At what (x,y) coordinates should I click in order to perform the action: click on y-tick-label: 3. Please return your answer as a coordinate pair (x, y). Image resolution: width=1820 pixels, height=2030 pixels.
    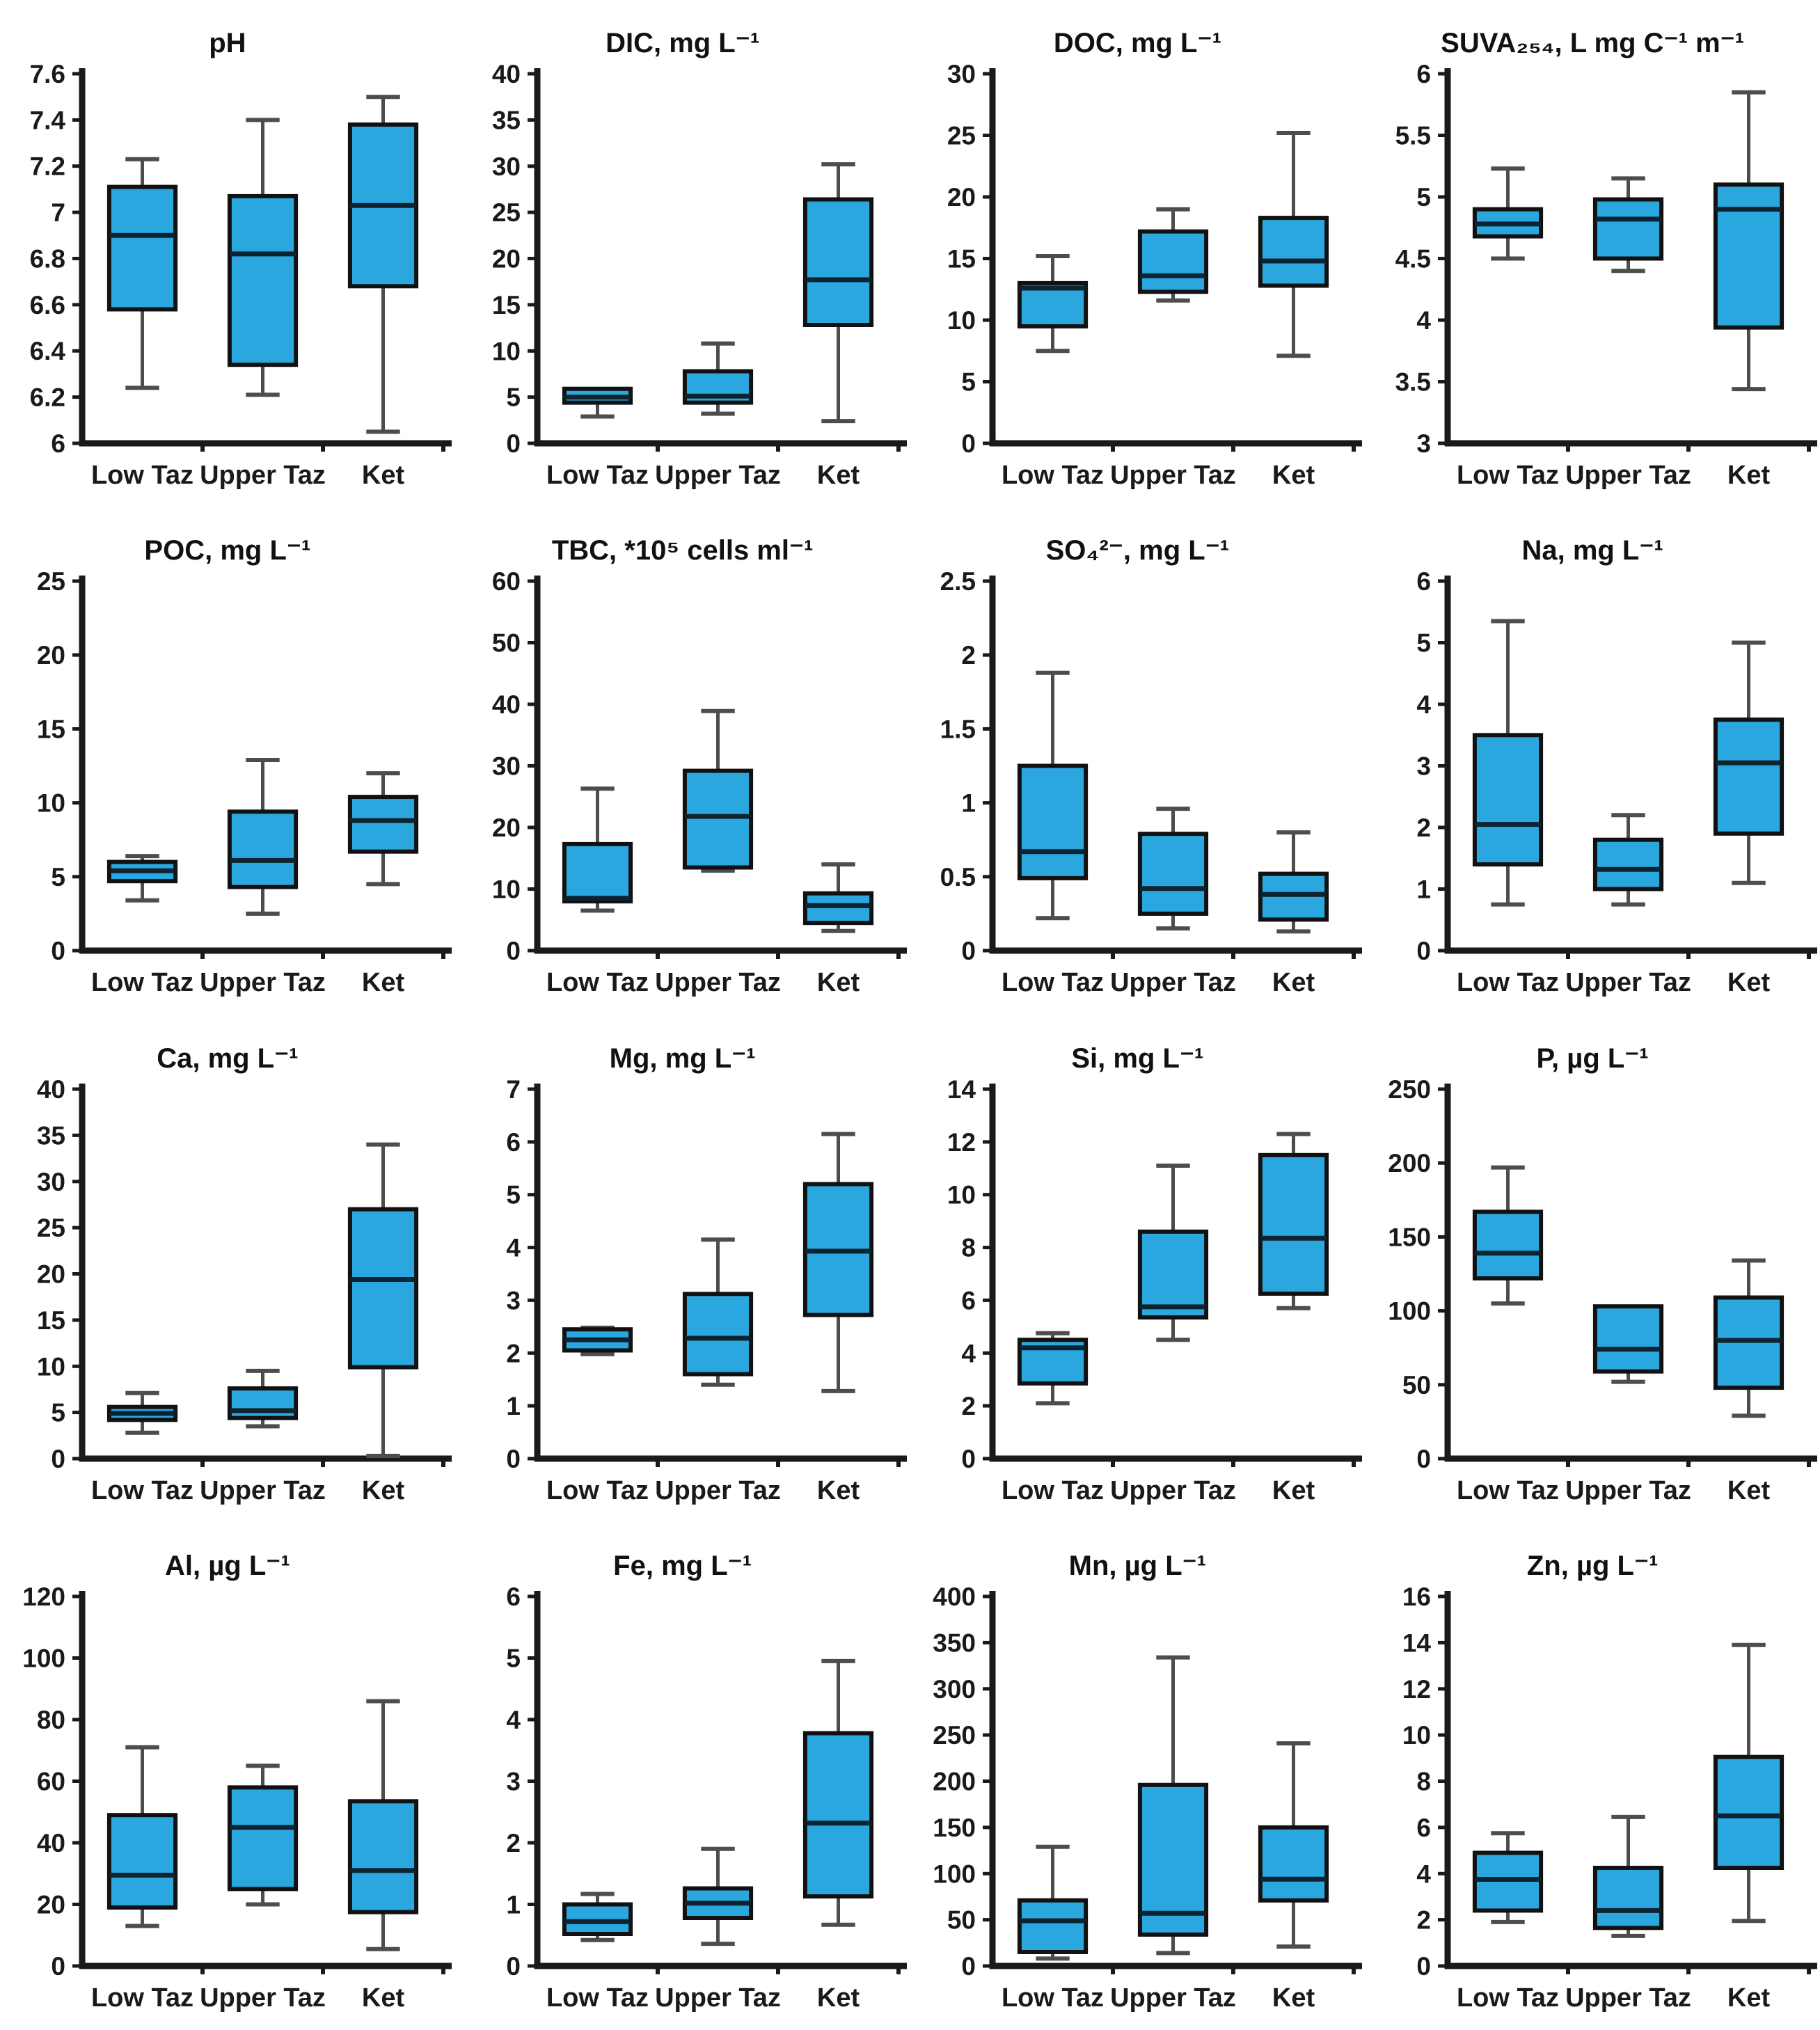
    Looking at the image, I should click on (1423, 766).